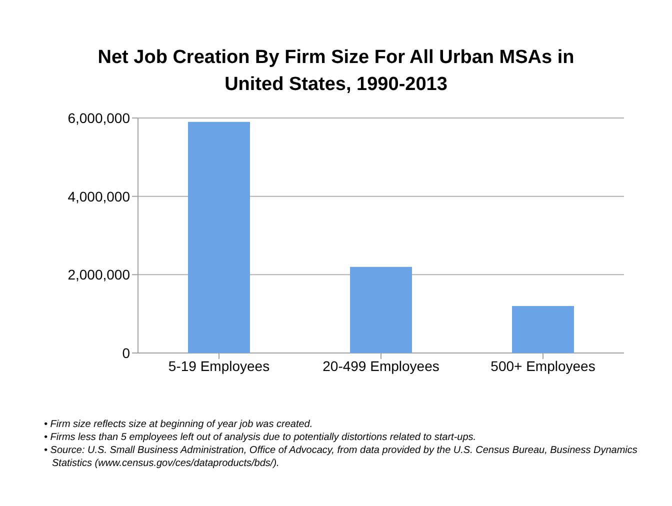  I want to click on y-tick-label: 6,000,000, so click(99, 118).